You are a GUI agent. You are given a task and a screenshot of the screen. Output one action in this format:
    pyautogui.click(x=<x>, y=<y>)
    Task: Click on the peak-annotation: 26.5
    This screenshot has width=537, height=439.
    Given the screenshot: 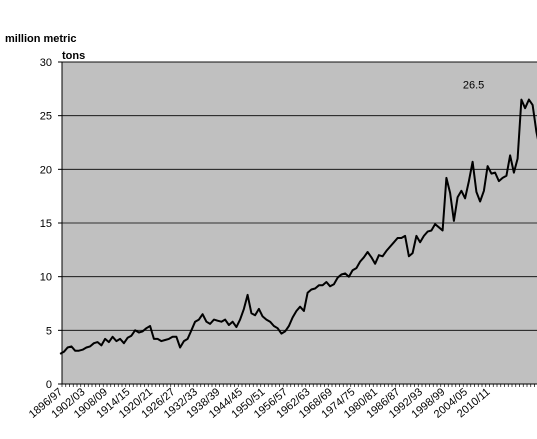 What is the action you would take?
    pyautogui.click(x=473, y=86)
    